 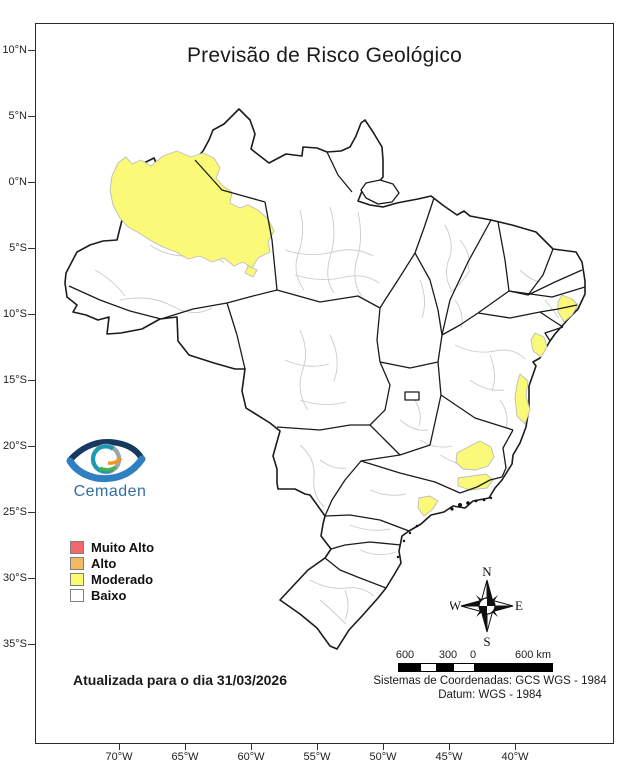 I want to click on cemaden-wordmark: Cemaden, so click(x=110, y=491).